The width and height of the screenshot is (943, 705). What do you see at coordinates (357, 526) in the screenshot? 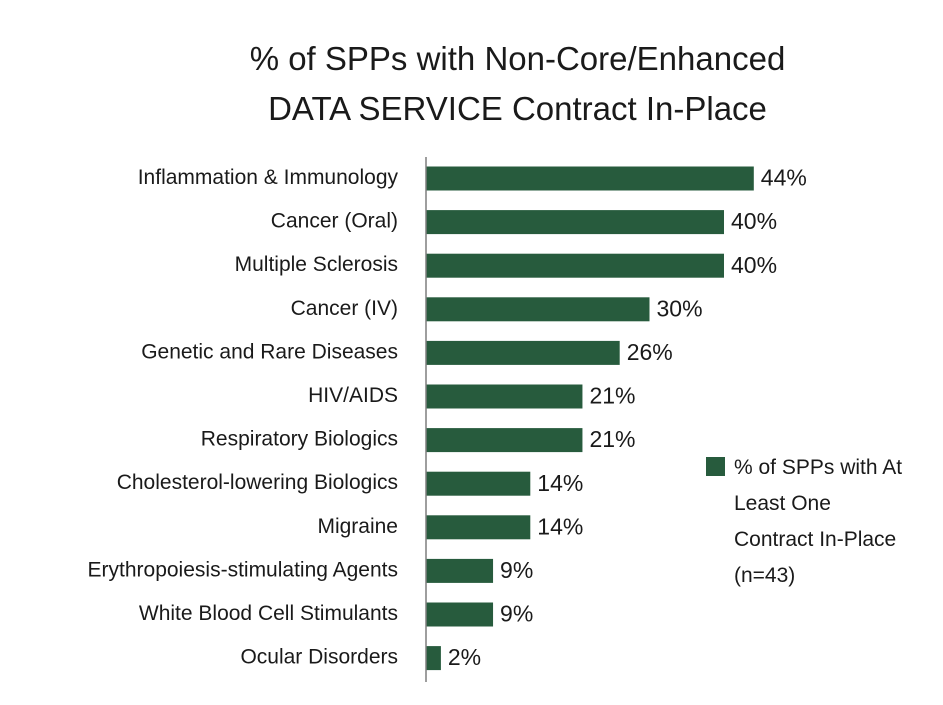
I see `category-label: Migraine` at bounding box center [357, 526].